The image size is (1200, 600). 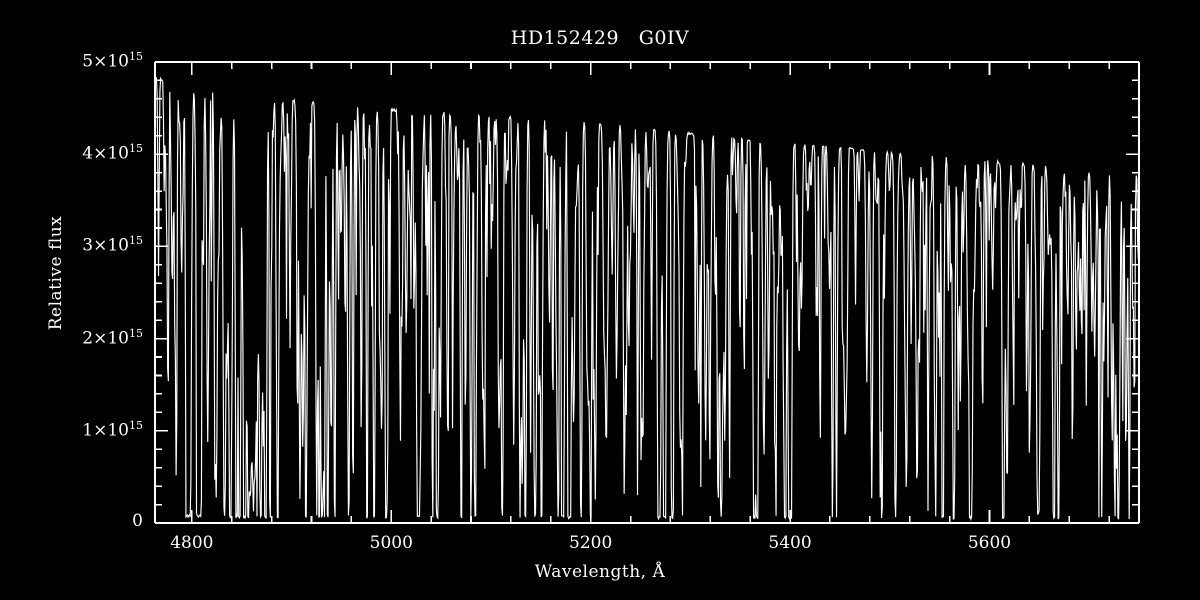 I want to click on y-tick-label: 1×10¹⁵, so click(x=112, y=429).